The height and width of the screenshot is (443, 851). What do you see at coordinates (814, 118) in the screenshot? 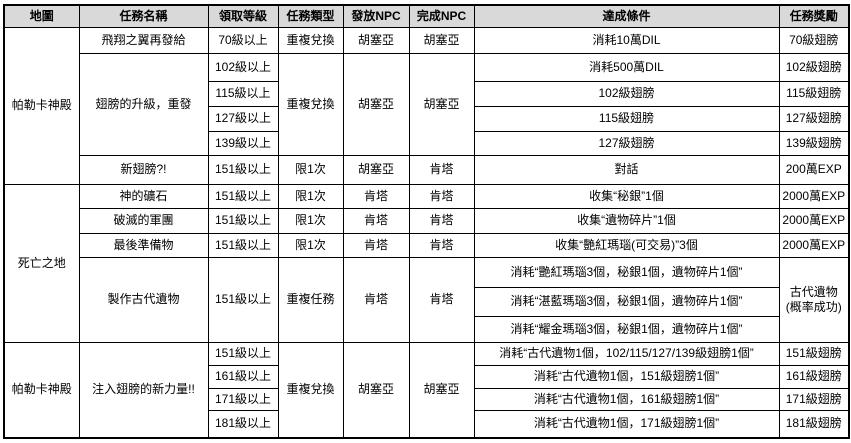
I see `reward-cell: 127級翅膀` at bounding box center [814, 118].